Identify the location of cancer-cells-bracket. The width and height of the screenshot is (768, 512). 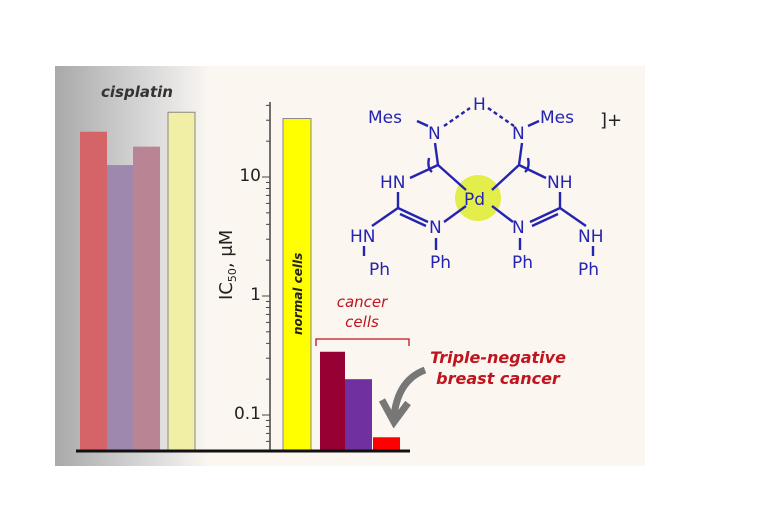
(362, 342).